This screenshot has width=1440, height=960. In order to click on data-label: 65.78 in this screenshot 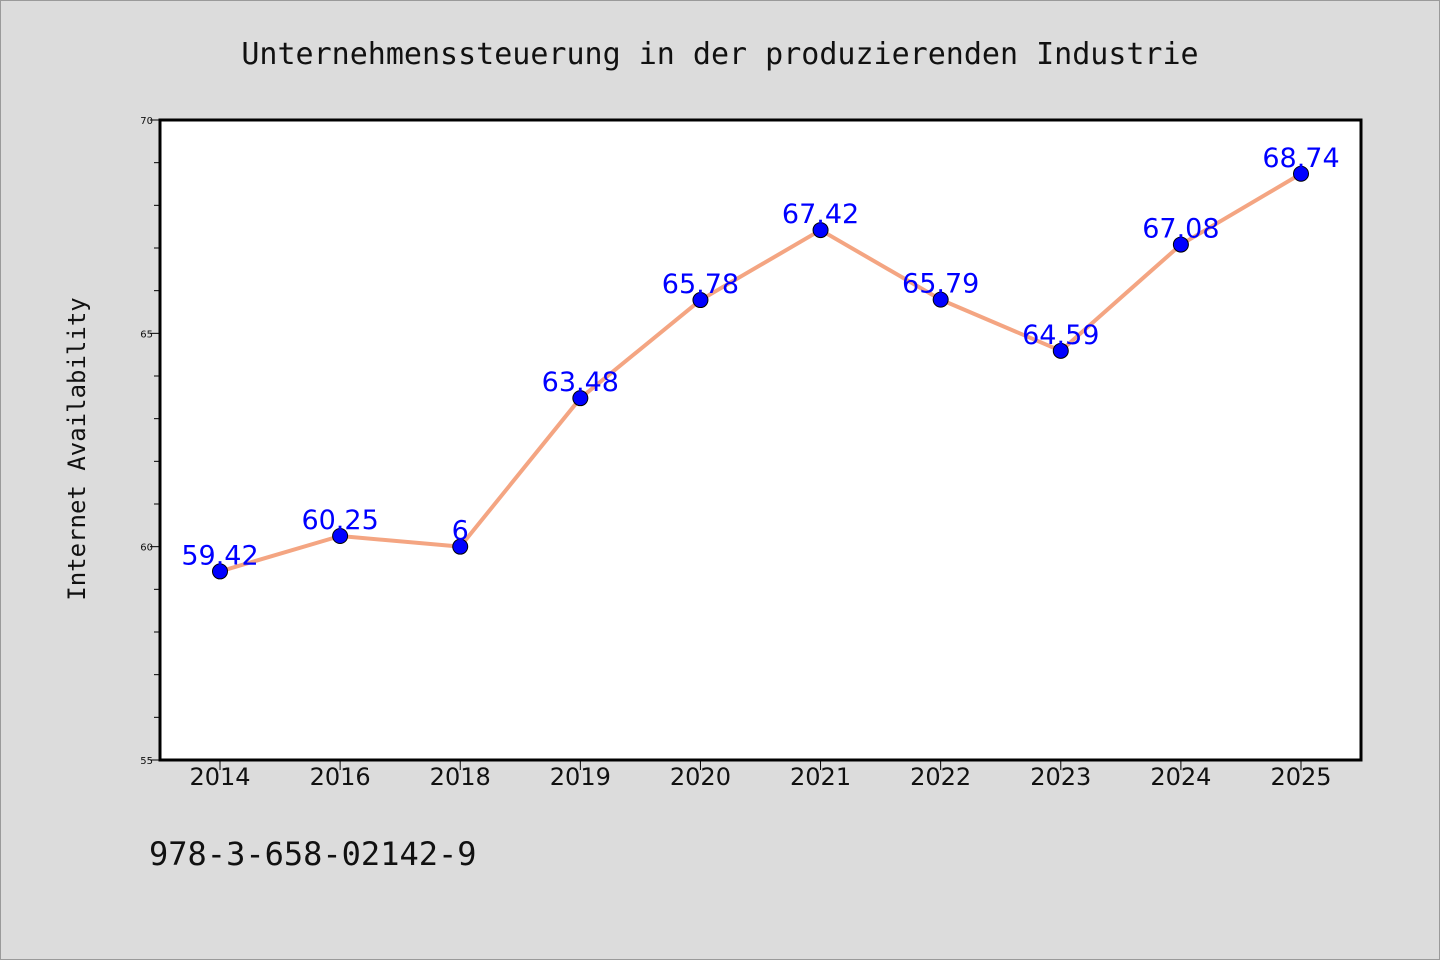, I will do `click(700, 284)`.